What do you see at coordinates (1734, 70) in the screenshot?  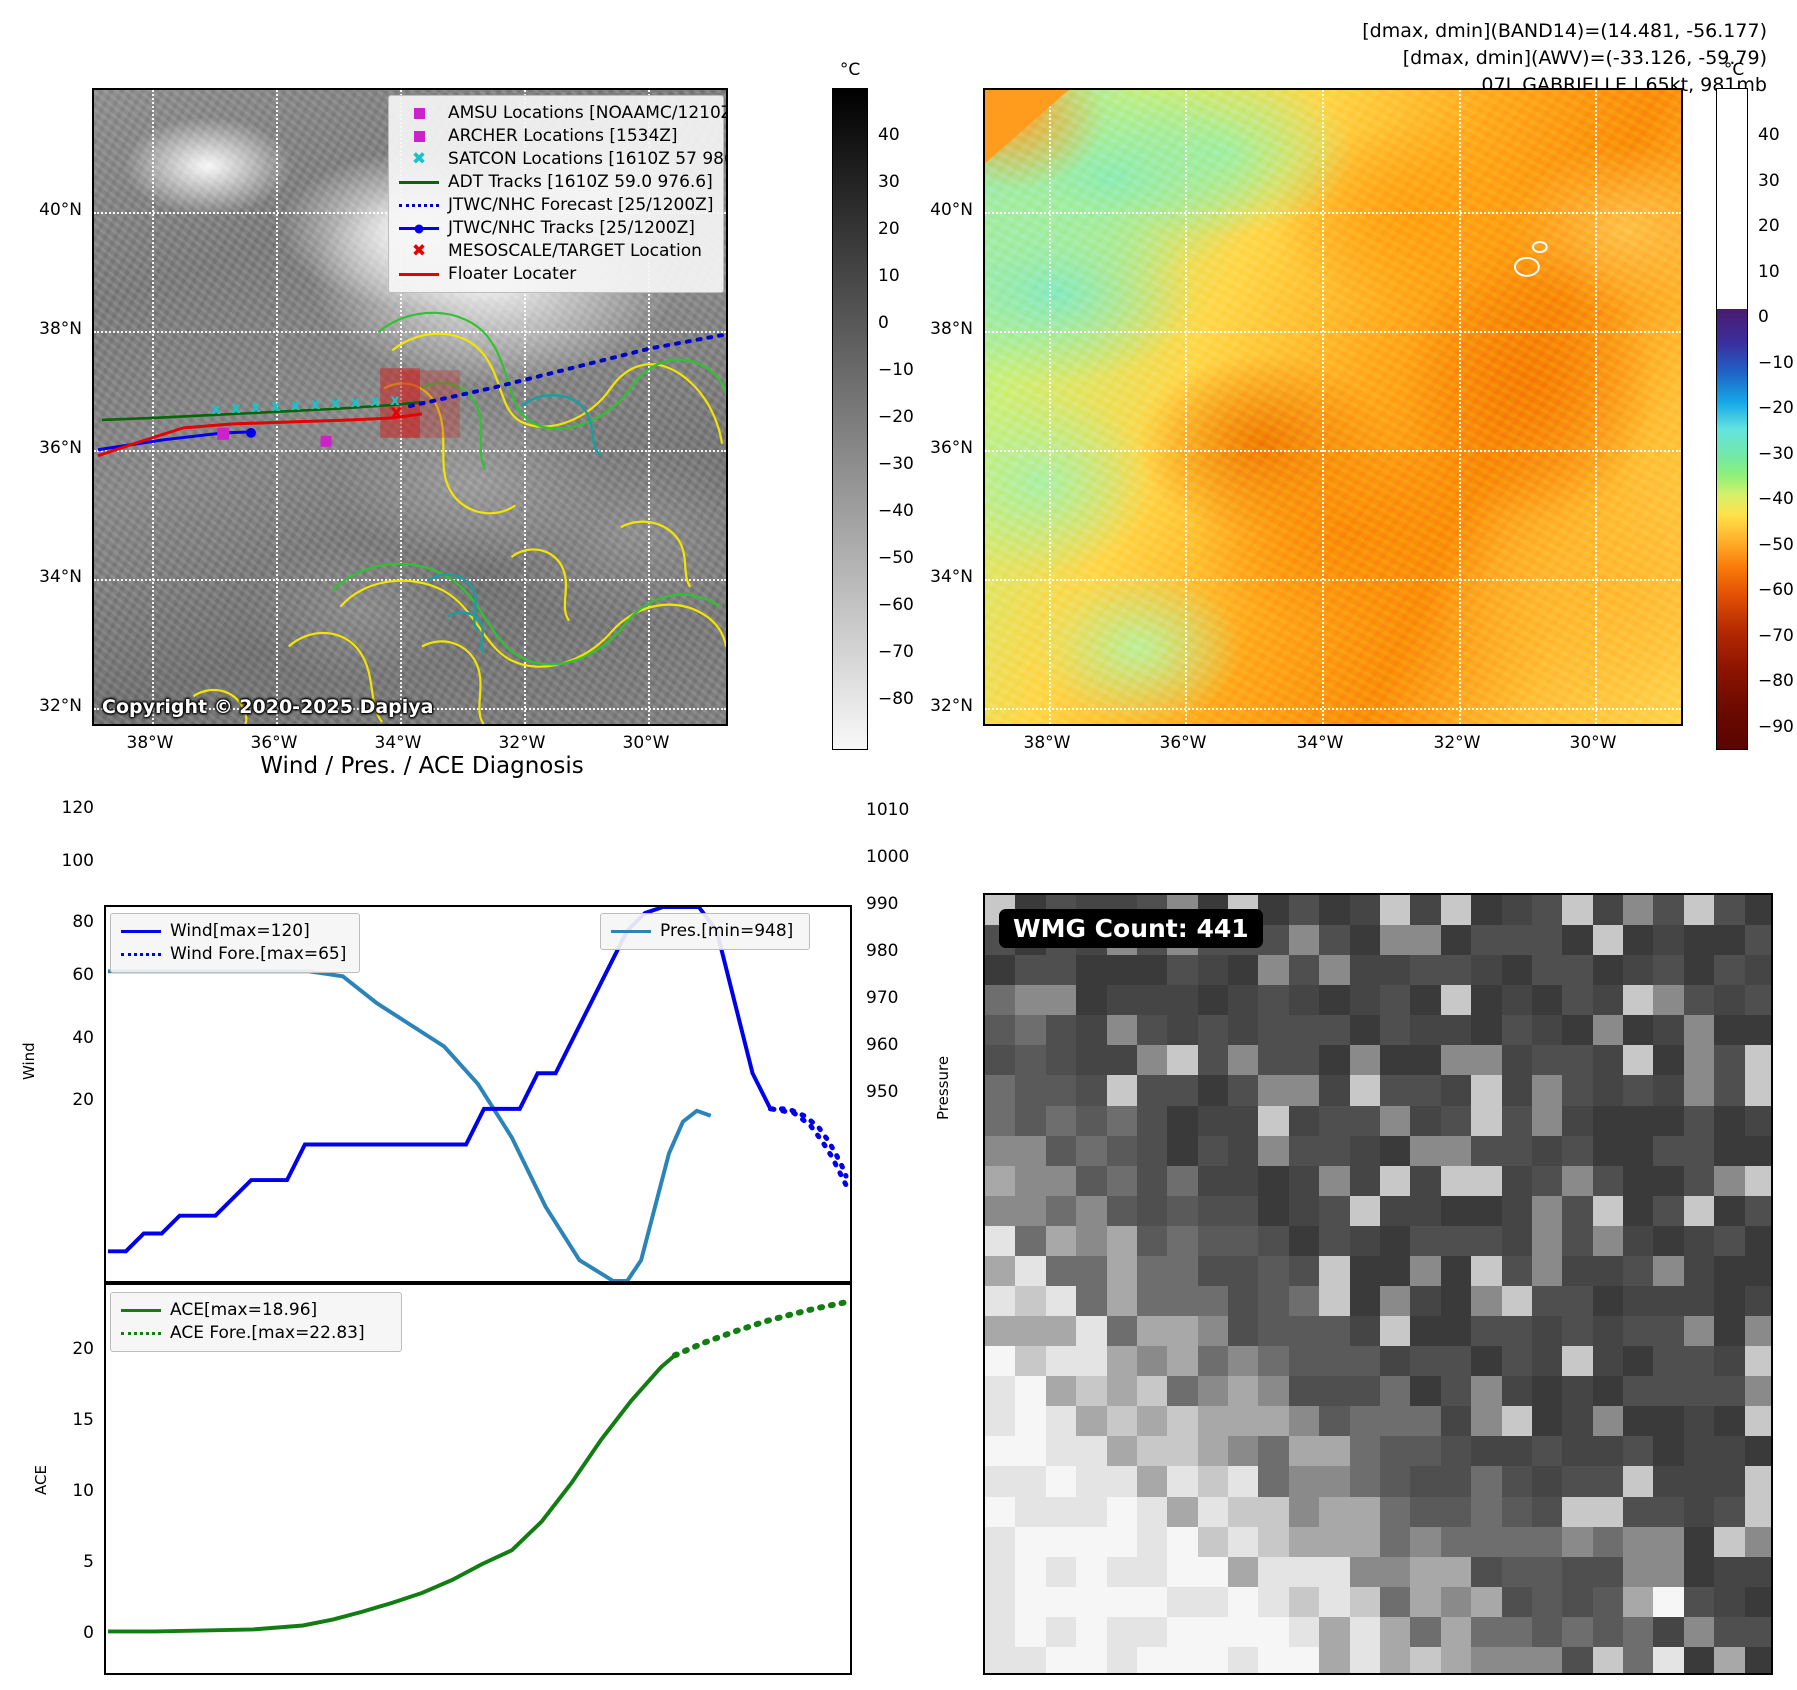 I see `awv-colorbar-unit: °C` at bounding box center [1734, 70].